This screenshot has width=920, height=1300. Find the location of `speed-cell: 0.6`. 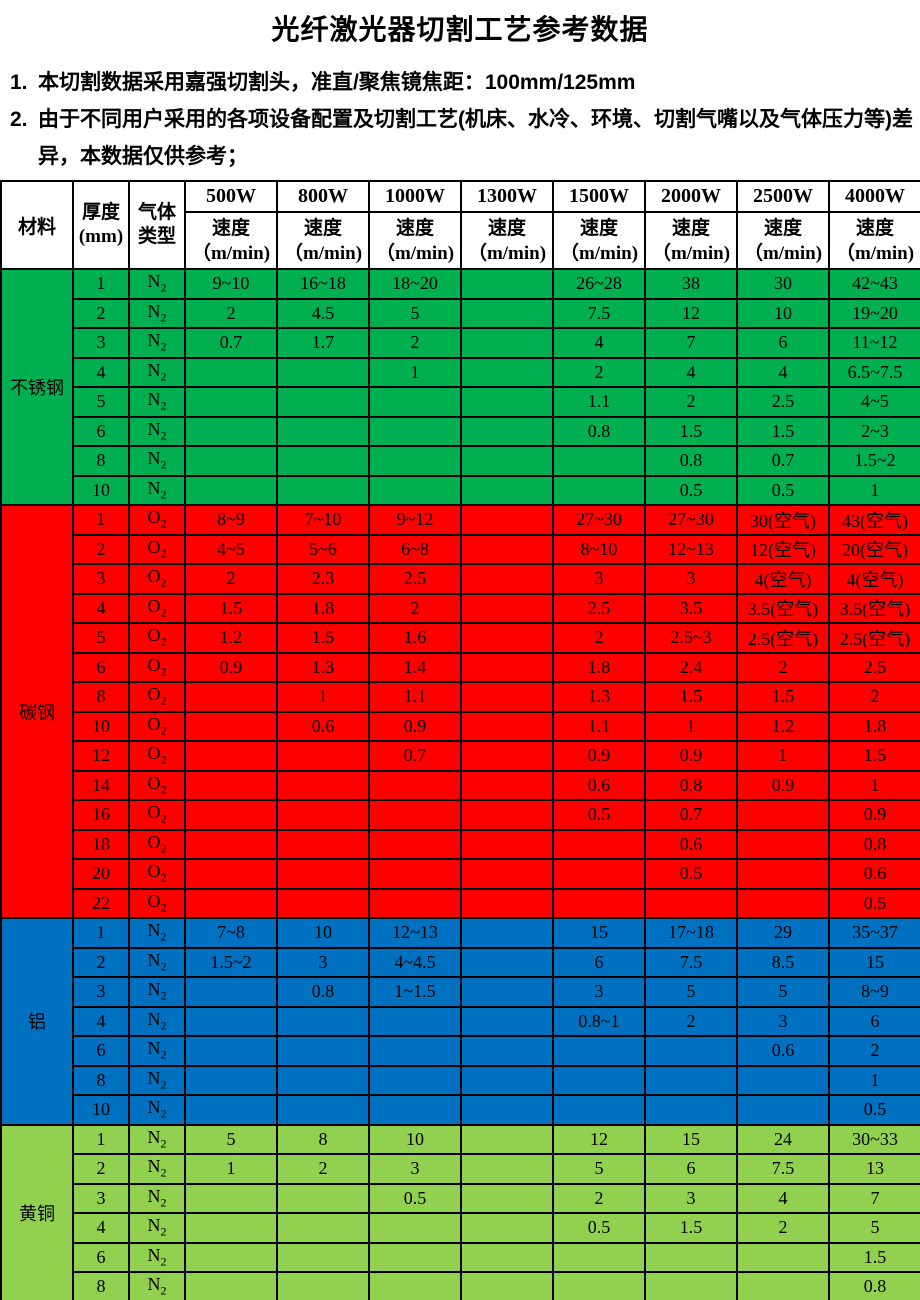

speed-cell: 0.6 is located at coordinates (874, 874).